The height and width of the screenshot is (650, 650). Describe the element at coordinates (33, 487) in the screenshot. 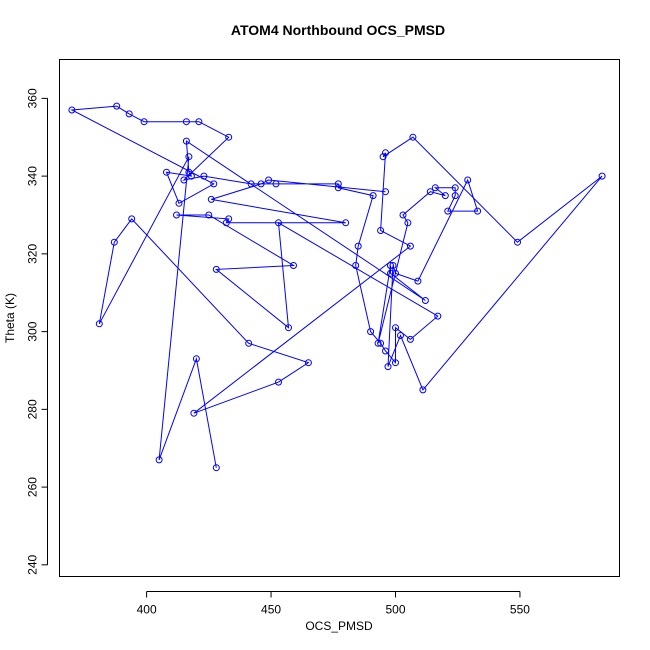

I see `y-tick-label: 260` at that location.